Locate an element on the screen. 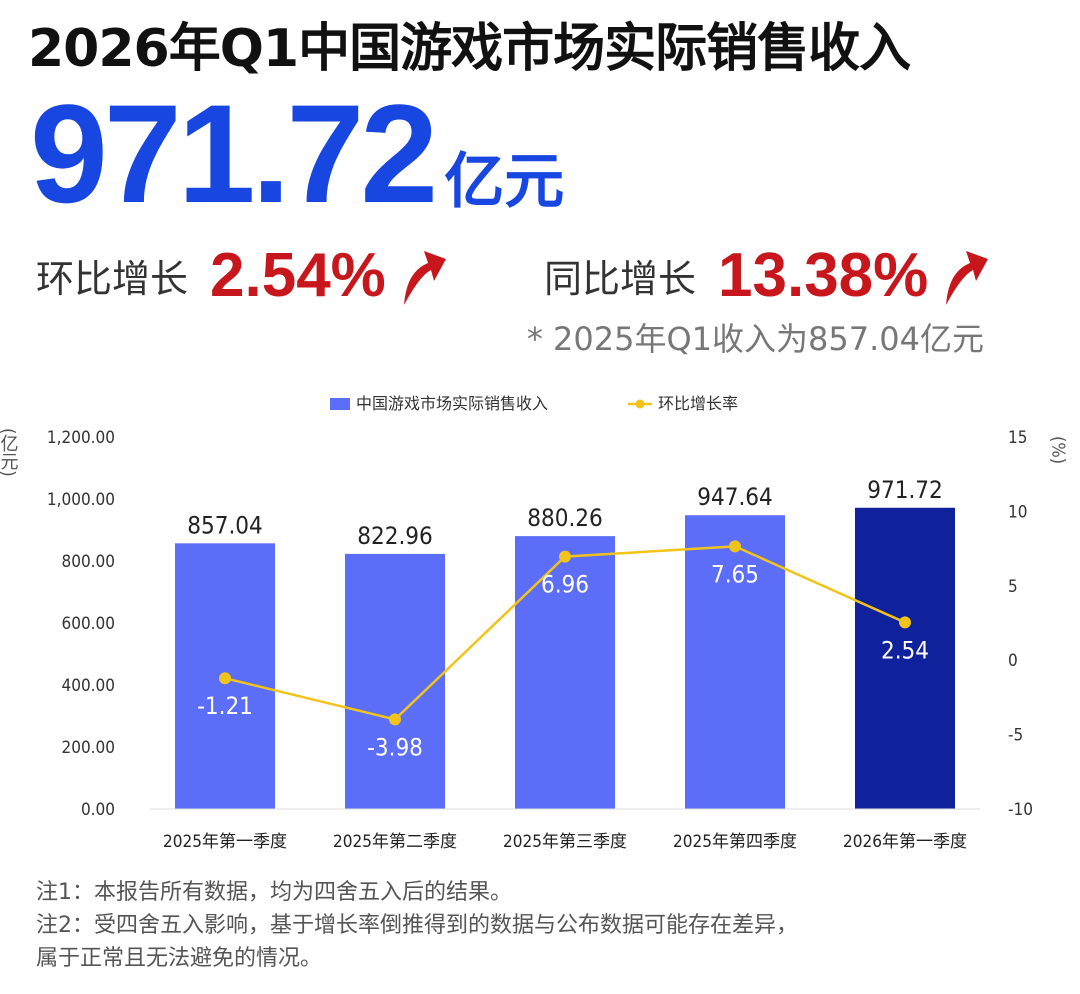 The image size is (1080, 994). y-tick-left: 200.00 is located at coordinates (89, 748).